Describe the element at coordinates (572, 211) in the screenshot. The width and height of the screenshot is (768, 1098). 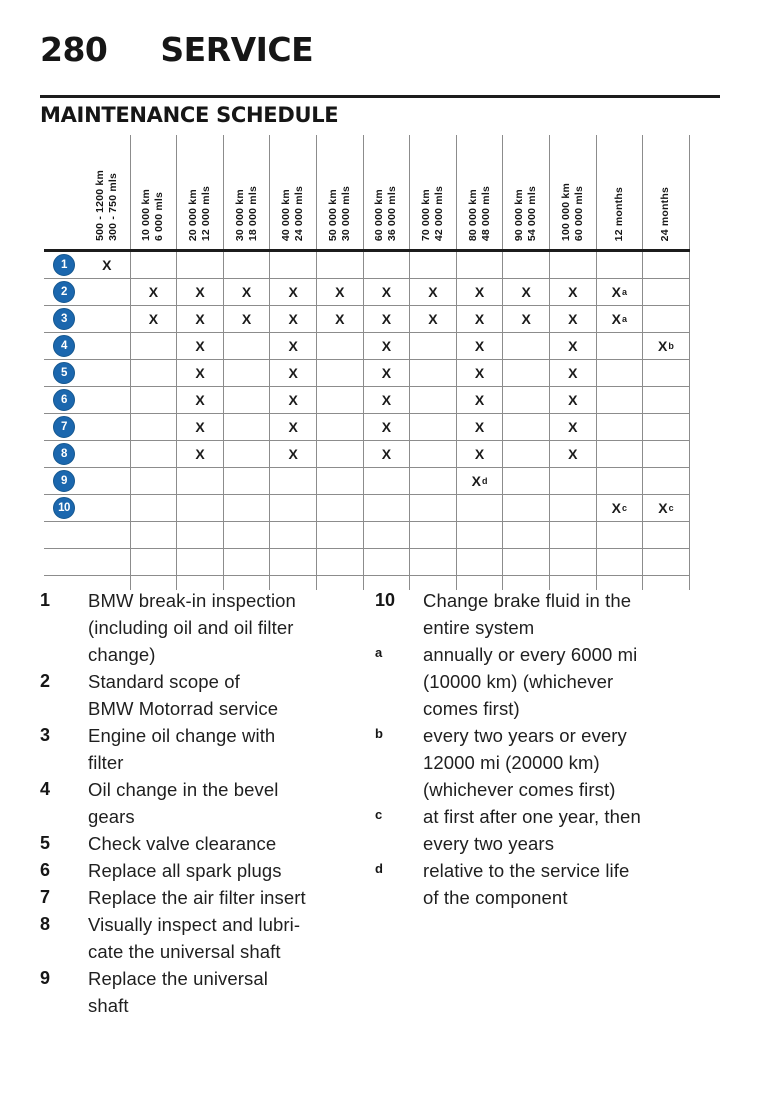
I see `interval-label: 100 000 km 60 000 mls` at that location.